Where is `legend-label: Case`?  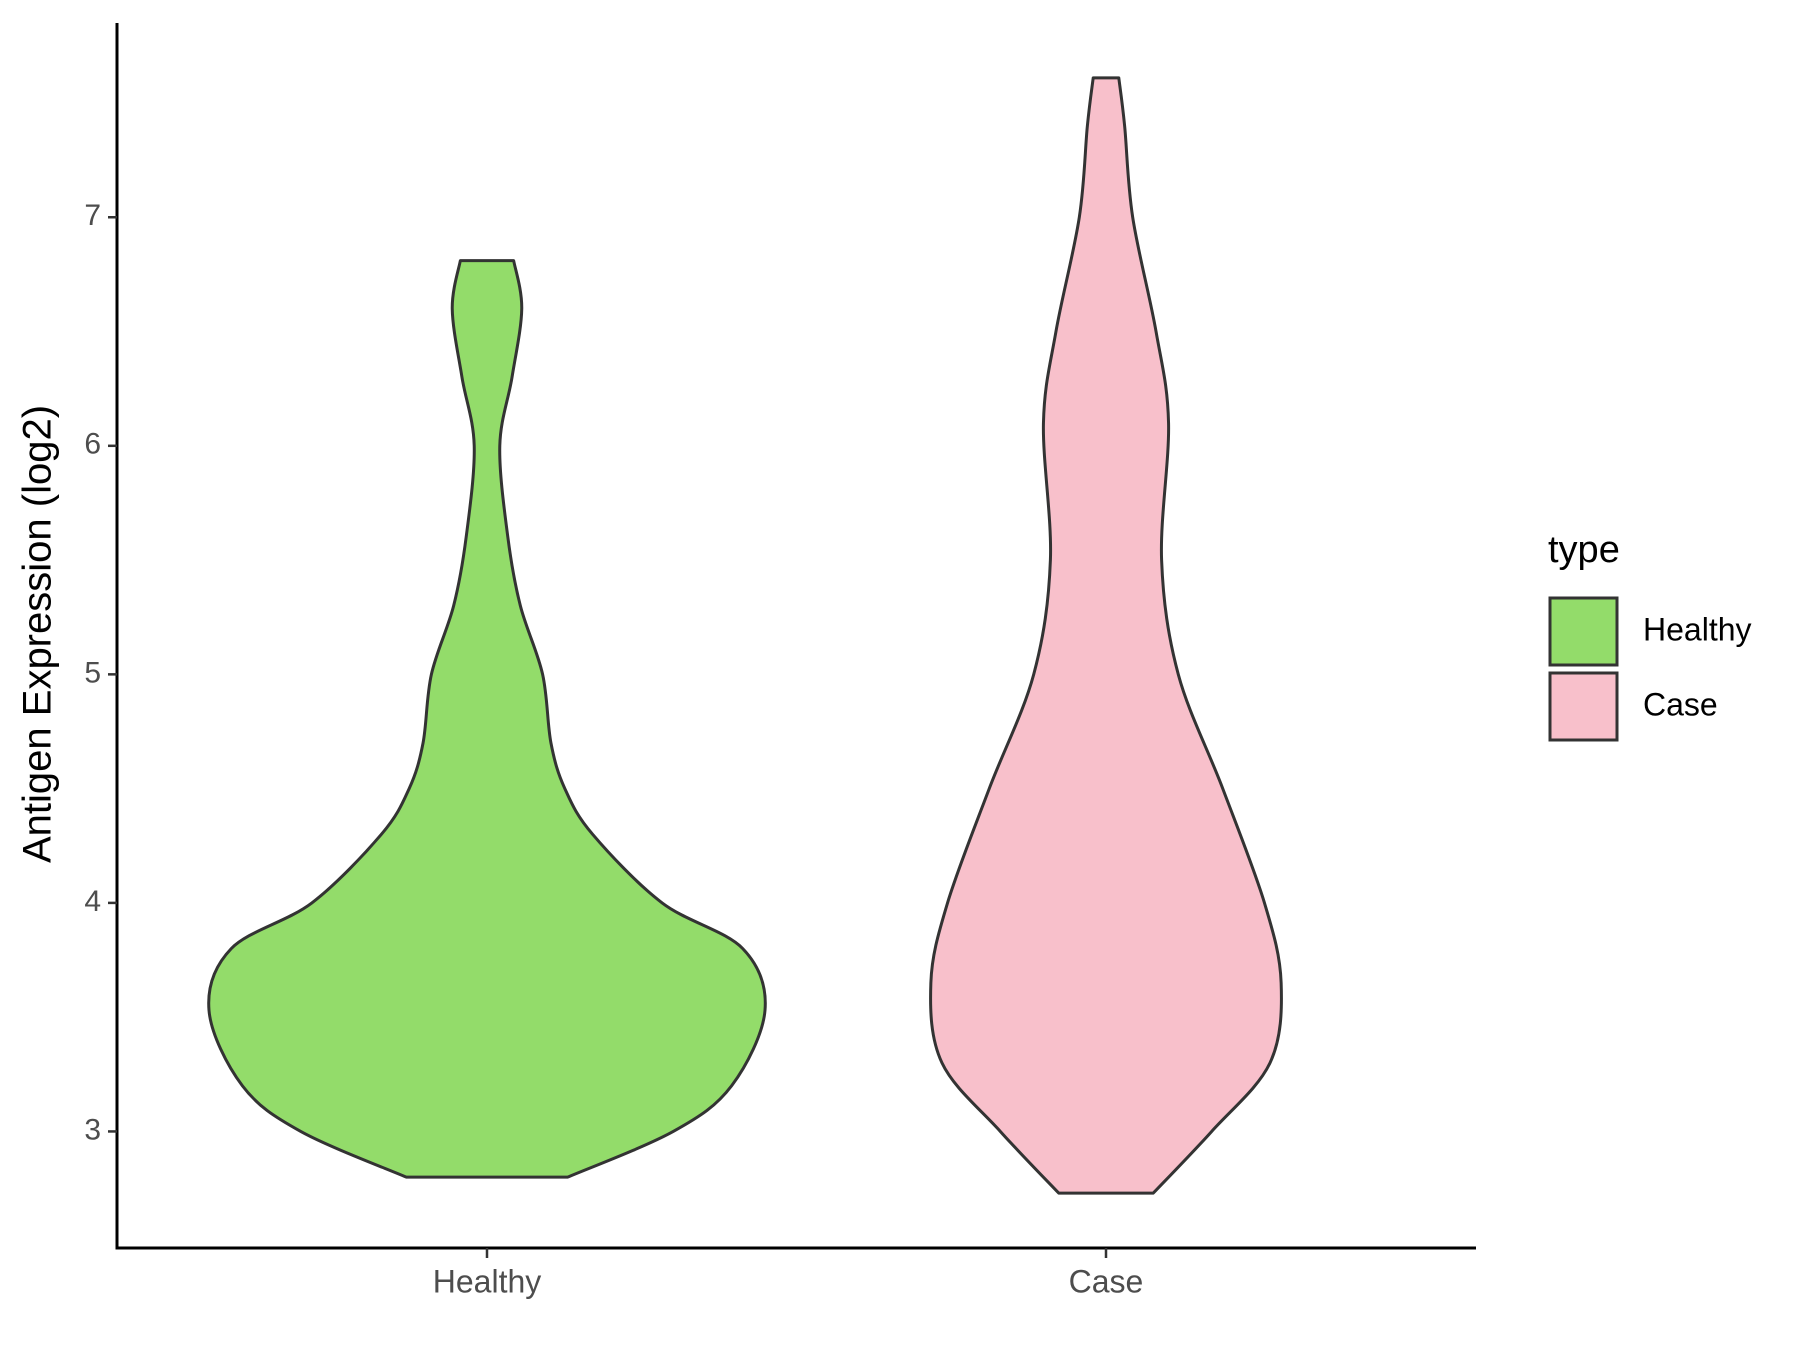 legend-label: Case is located at coordinates (1680, 704).